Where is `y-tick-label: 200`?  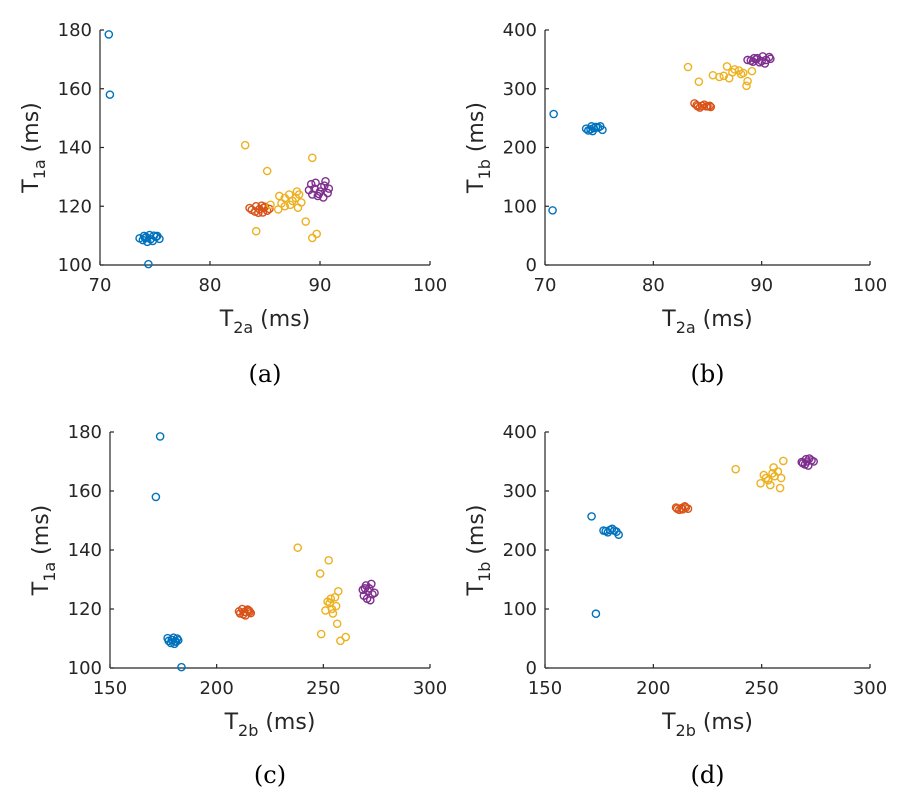 y-tick-label: 200 is located at coordinates (520, 148).